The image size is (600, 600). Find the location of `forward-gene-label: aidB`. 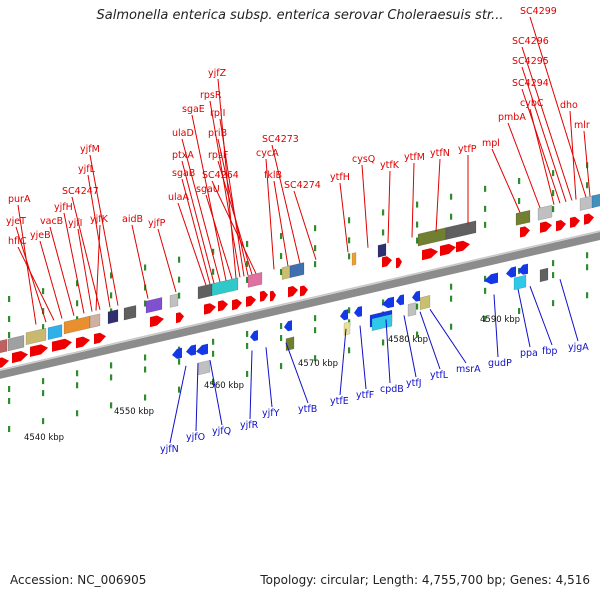

forward-gene-label: aidB is located at coordinates (132, 219).